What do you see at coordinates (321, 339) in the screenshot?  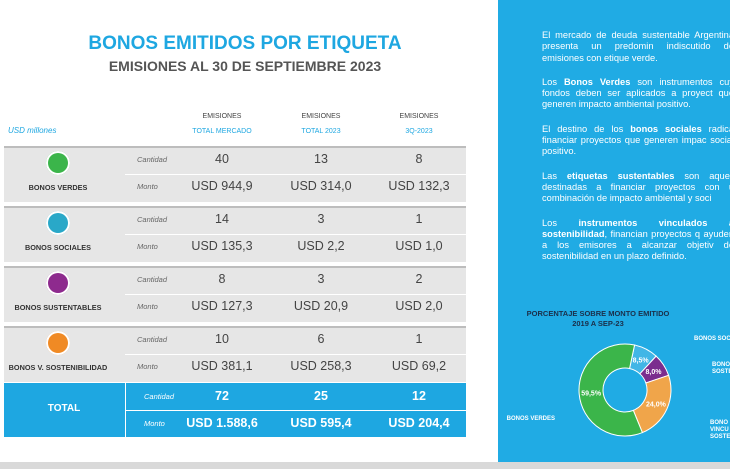 I see `count: 6` at bounding box center [321, 339].